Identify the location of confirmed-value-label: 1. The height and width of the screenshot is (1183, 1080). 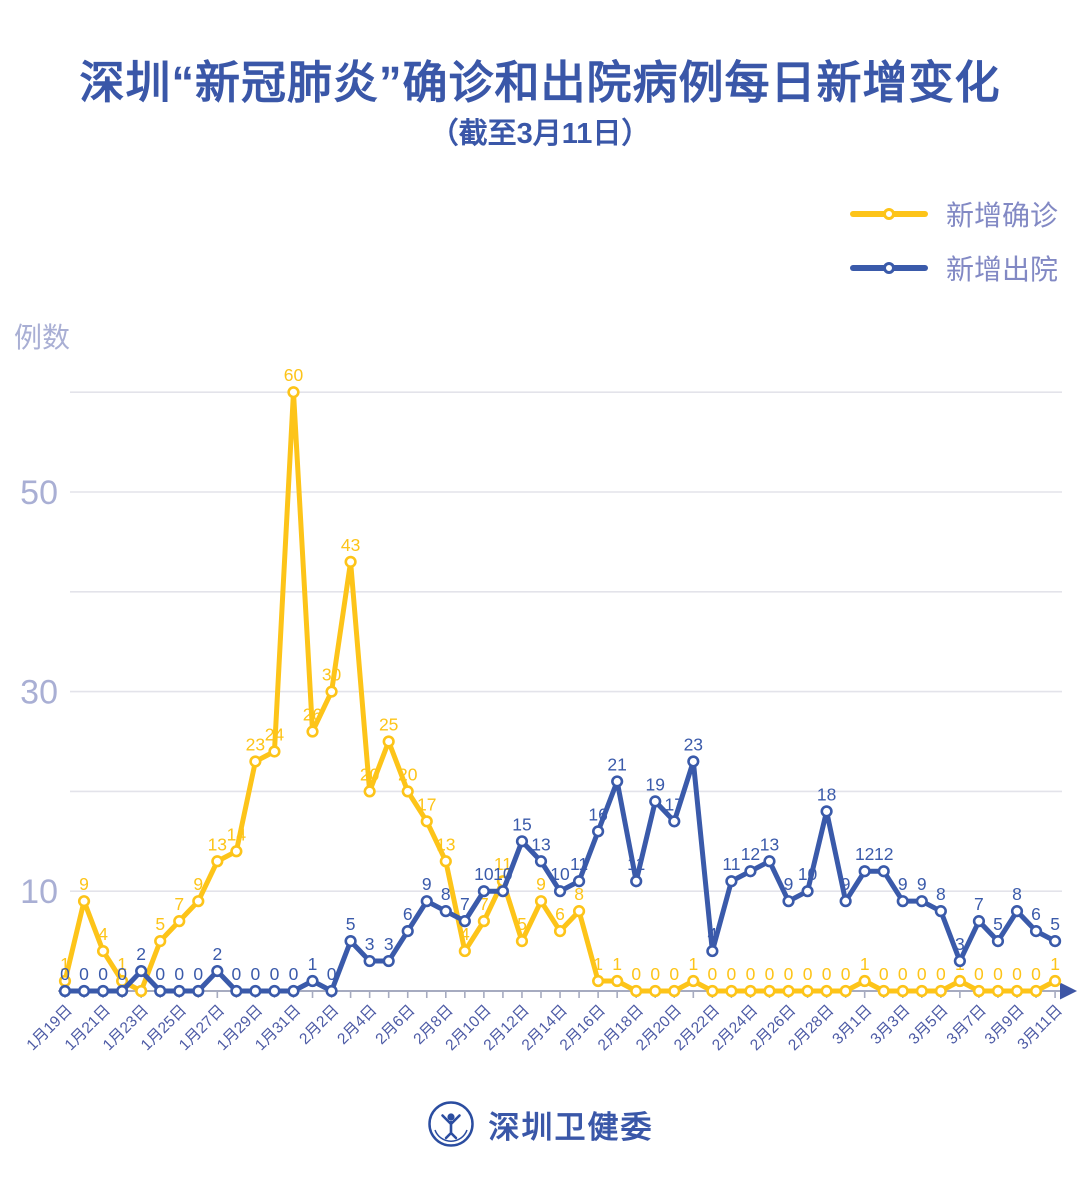
(1055, 964).